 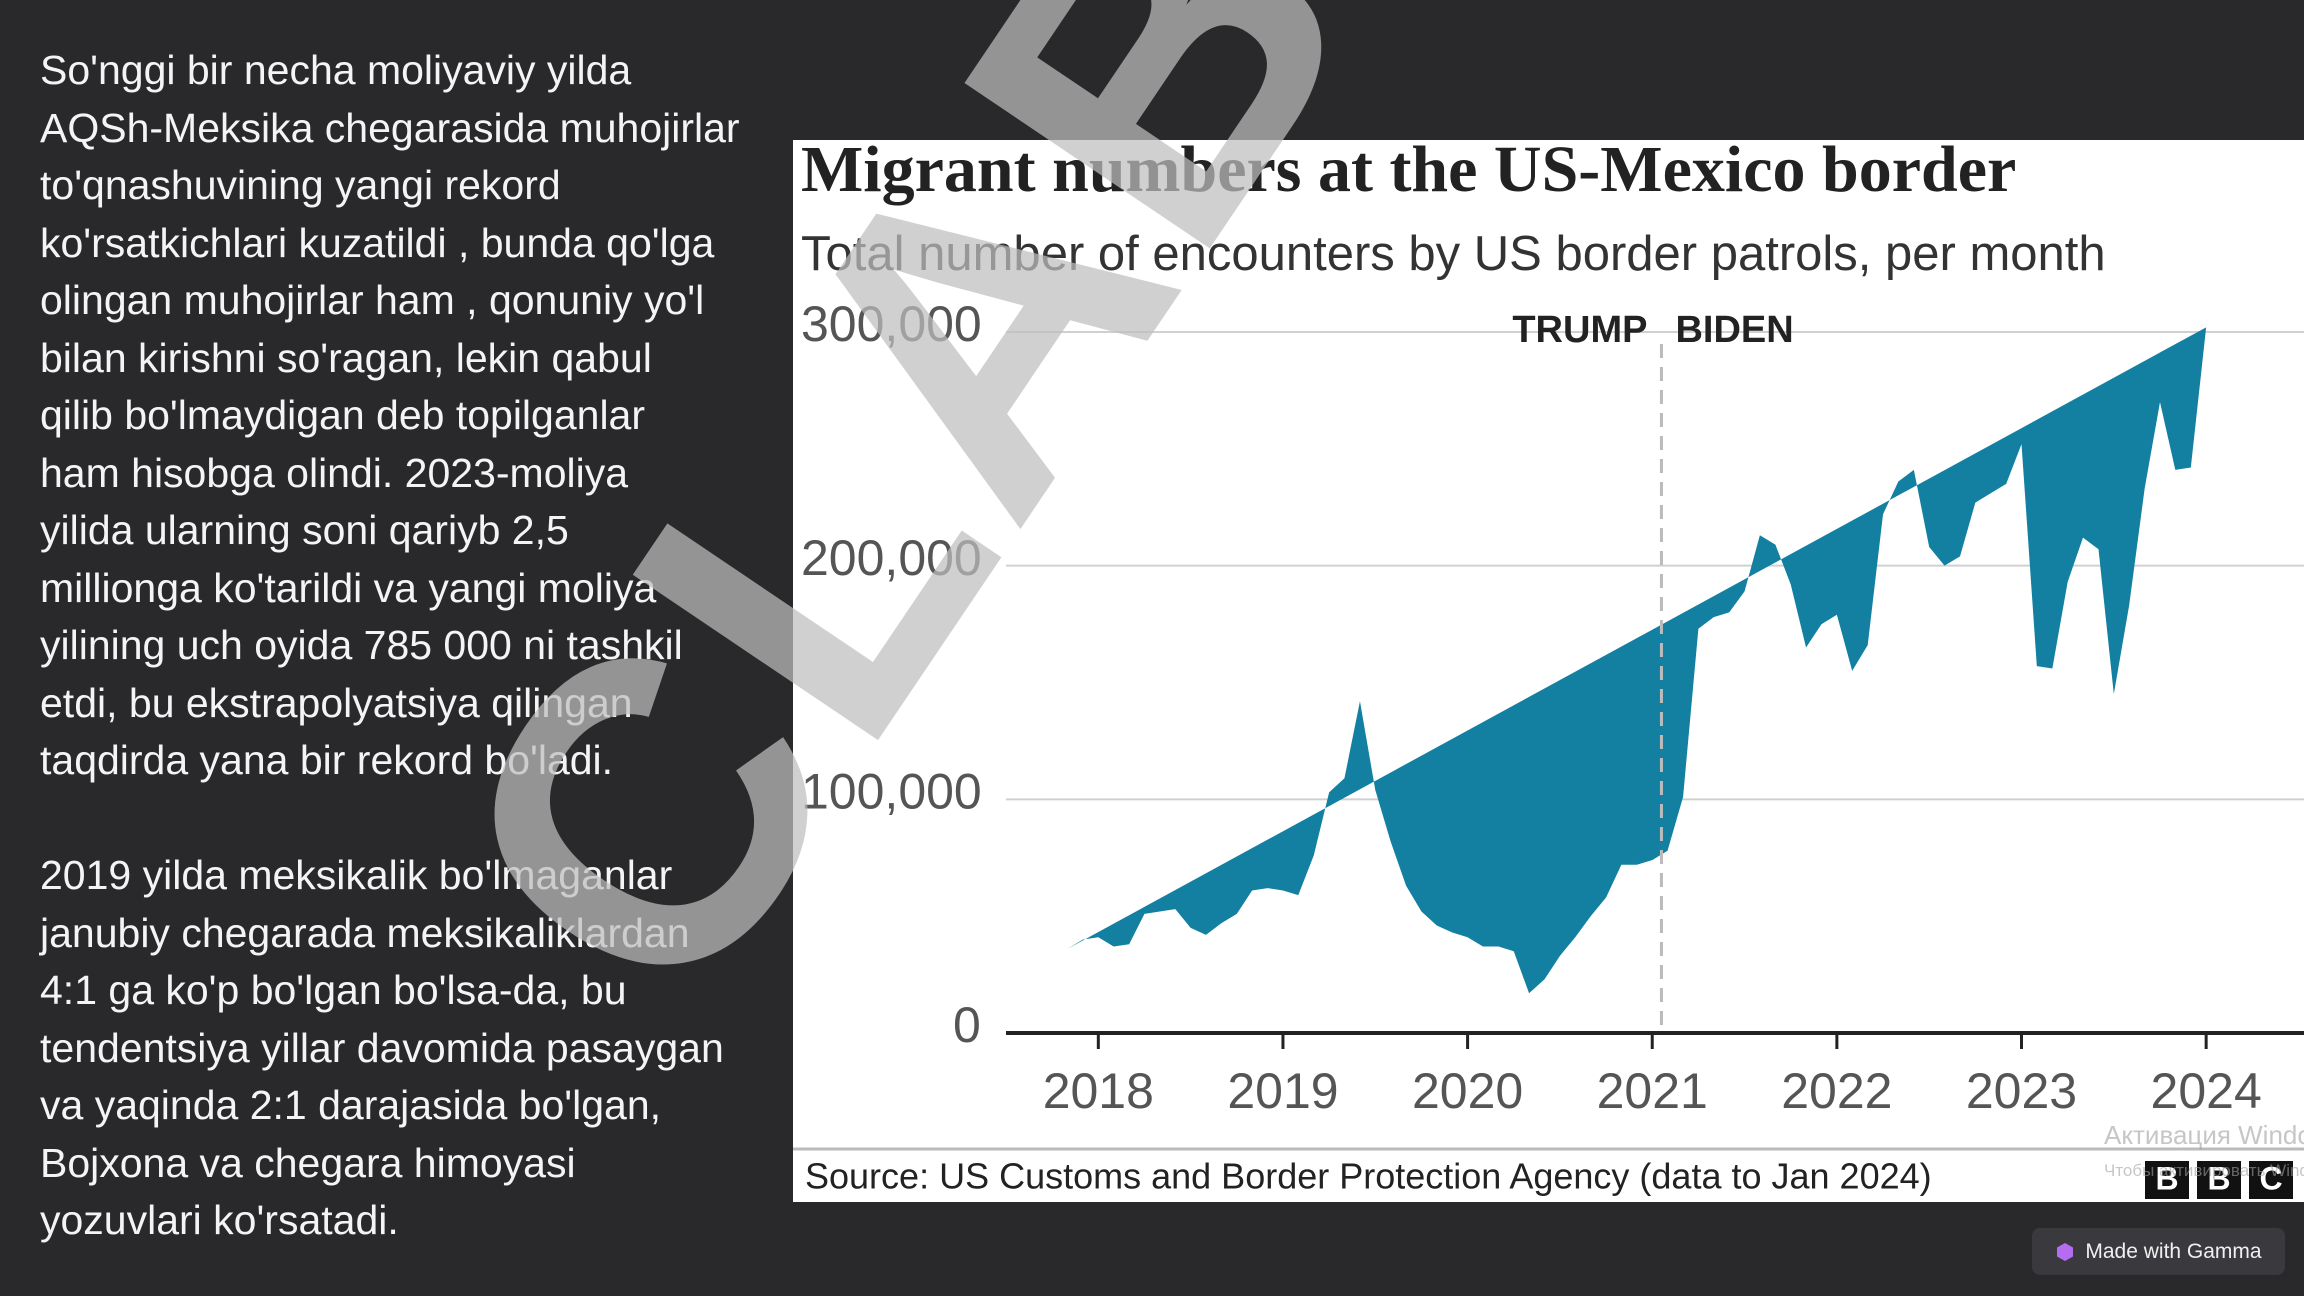 What do you see at coordinates (346, 357) in the screenshot?
I see `text-line: bilan kirishni so'ragan, lekin qabul` at bounding box center [346, 357].